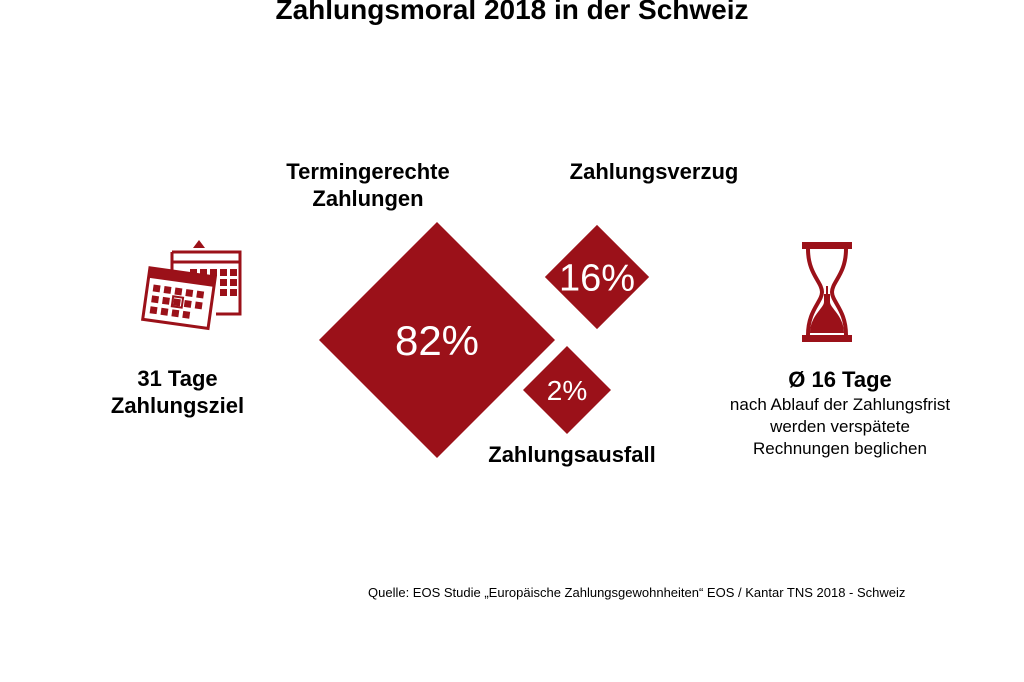  I want to click on category-label-verzug: Zahlungsverzug, so click(654, 171).